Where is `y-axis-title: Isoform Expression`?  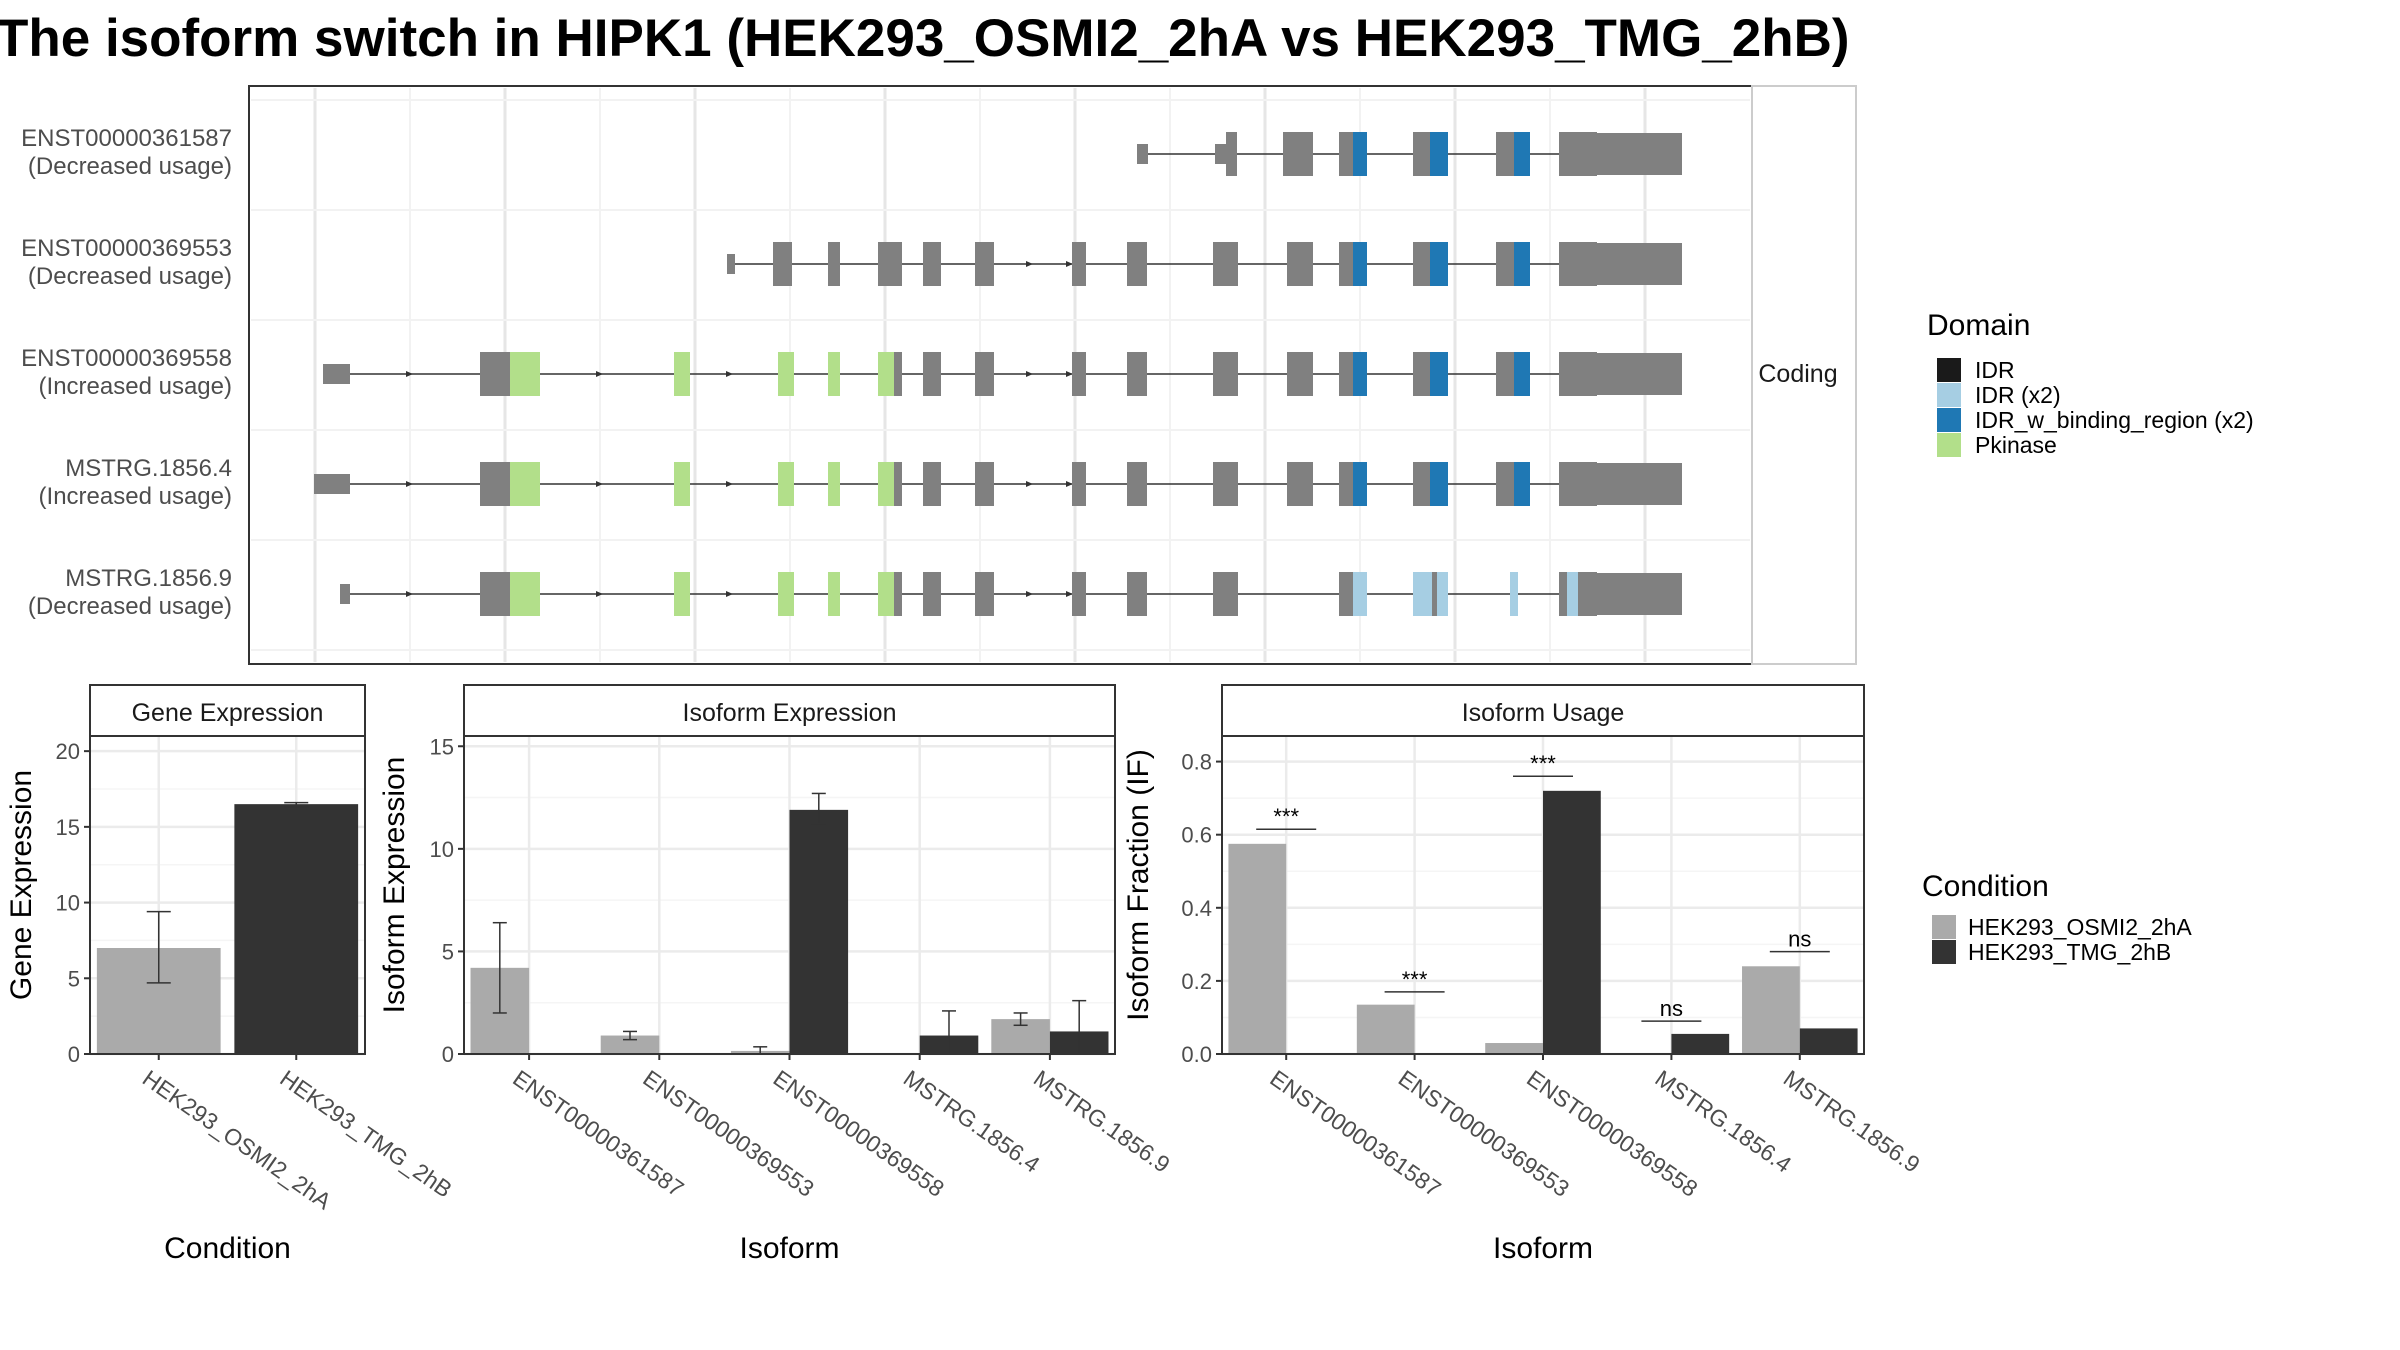
y-axis-title: Isoform Expression is located at coordinates (394, 885).